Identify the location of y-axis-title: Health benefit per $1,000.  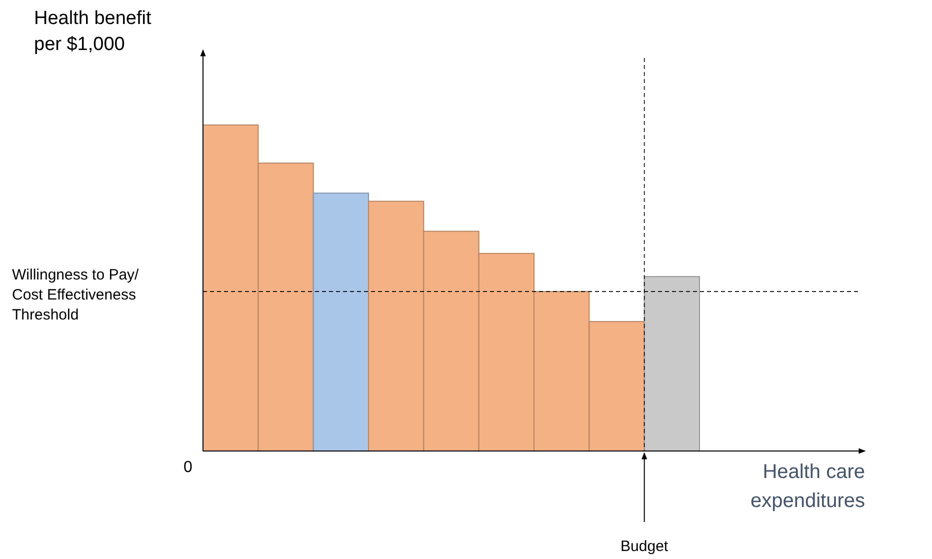
(93, 31).